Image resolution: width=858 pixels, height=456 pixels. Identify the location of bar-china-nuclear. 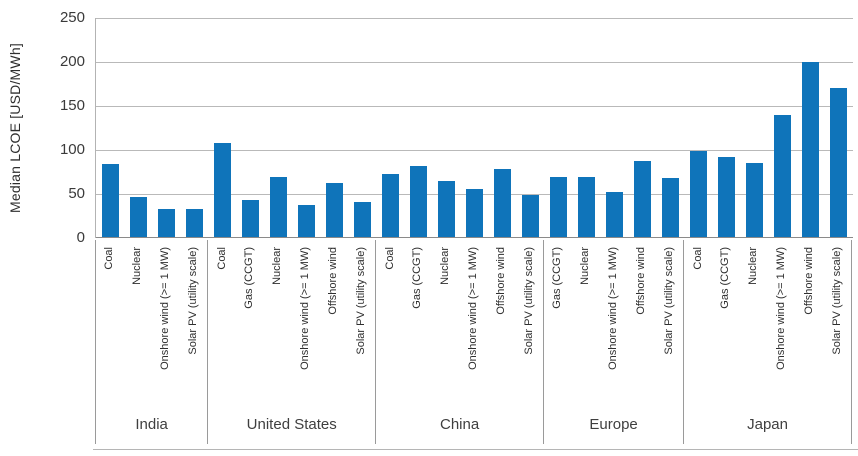
(446, 209).